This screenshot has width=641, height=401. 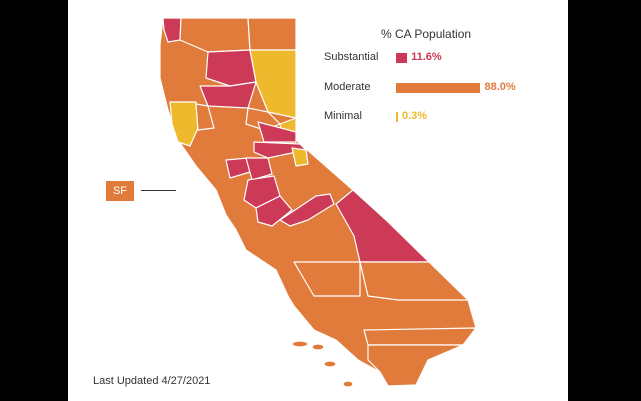 I want to click on county-el-dorado, so click(x=280, y=150).